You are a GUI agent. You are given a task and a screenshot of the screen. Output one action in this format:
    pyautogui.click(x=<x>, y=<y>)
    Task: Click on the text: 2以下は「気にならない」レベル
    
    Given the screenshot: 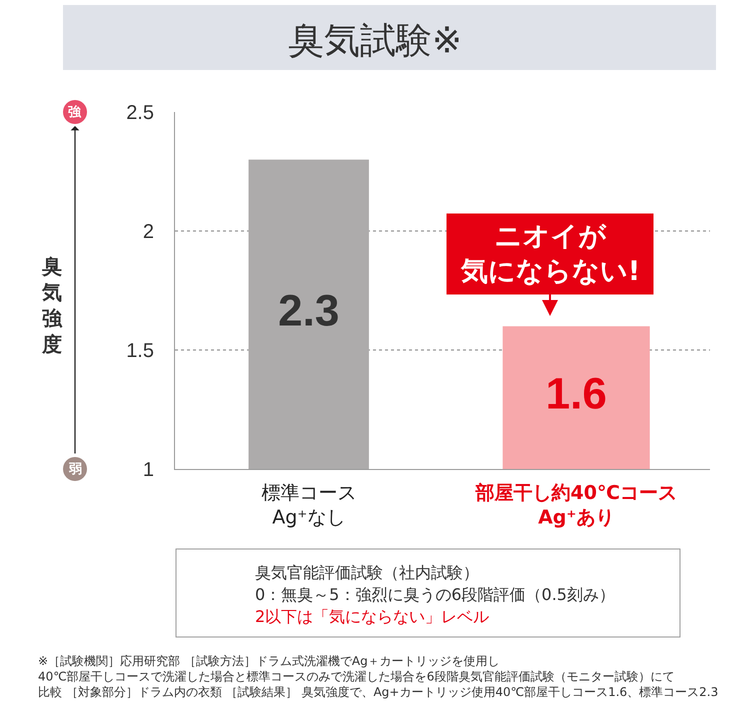 What is the action you would take?
    pyautogui.click(x=372, y=616)
    